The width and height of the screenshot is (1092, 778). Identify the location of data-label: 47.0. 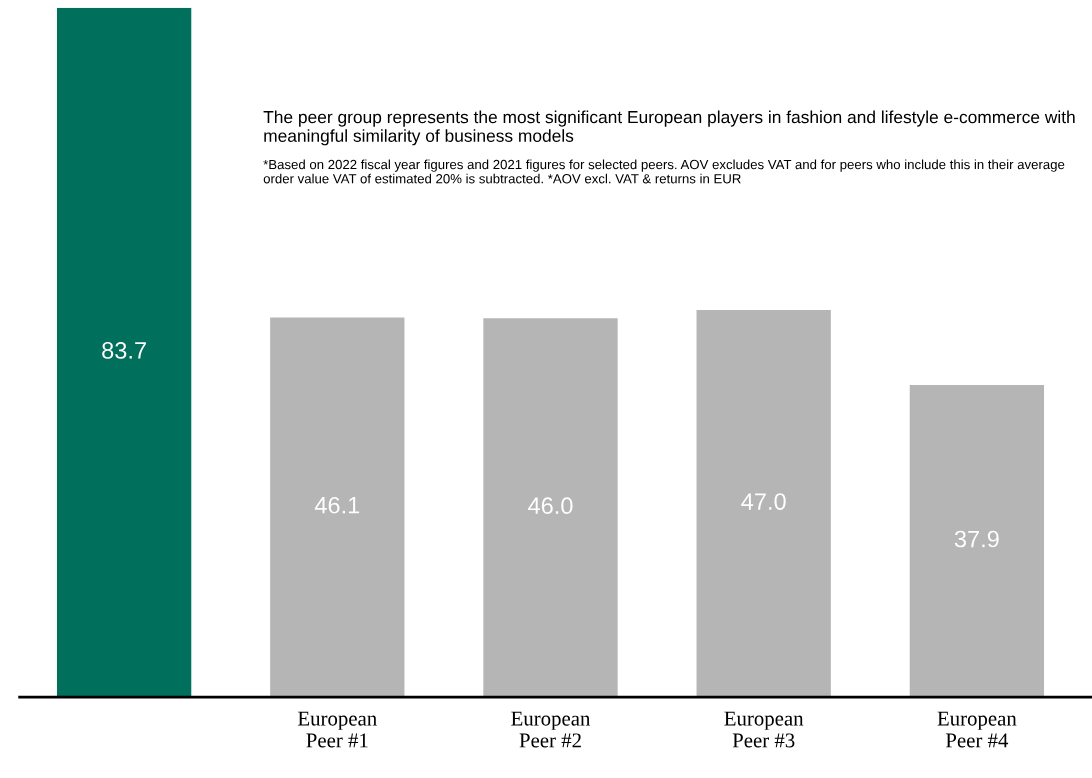
(763, 501).